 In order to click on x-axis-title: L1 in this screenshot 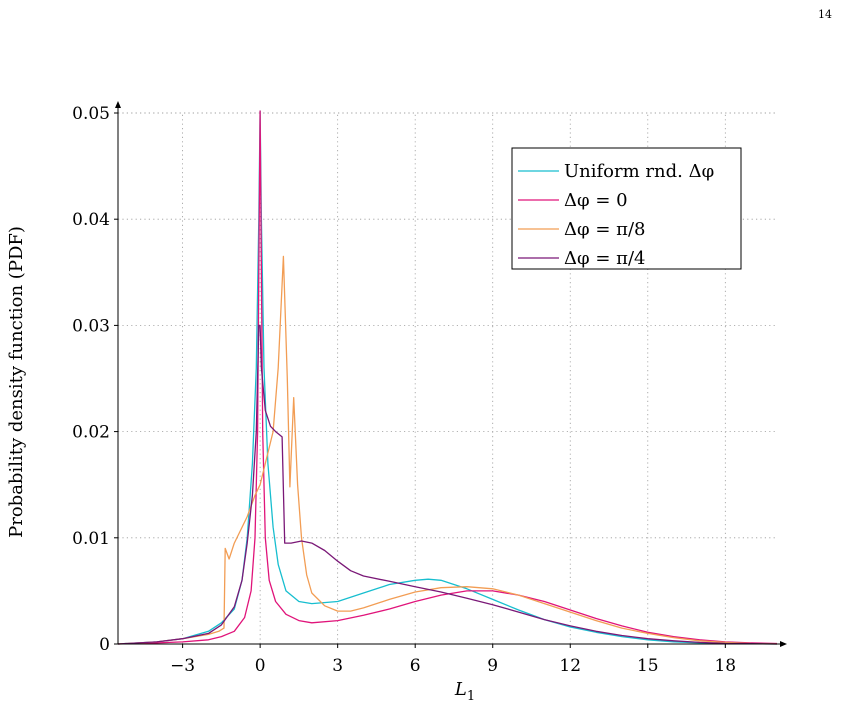, I will do `click(464, 691)`.